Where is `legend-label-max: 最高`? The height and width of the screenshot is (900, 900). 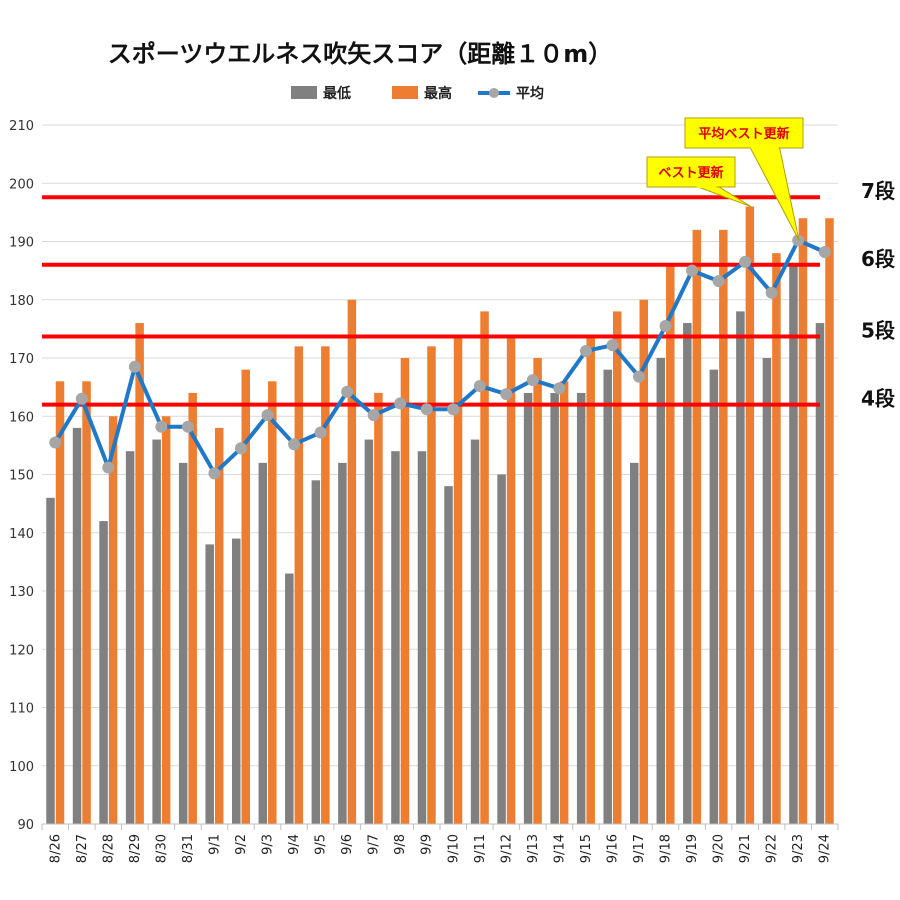
legend-label-max: 最高 is located at coordinates (438, 93).